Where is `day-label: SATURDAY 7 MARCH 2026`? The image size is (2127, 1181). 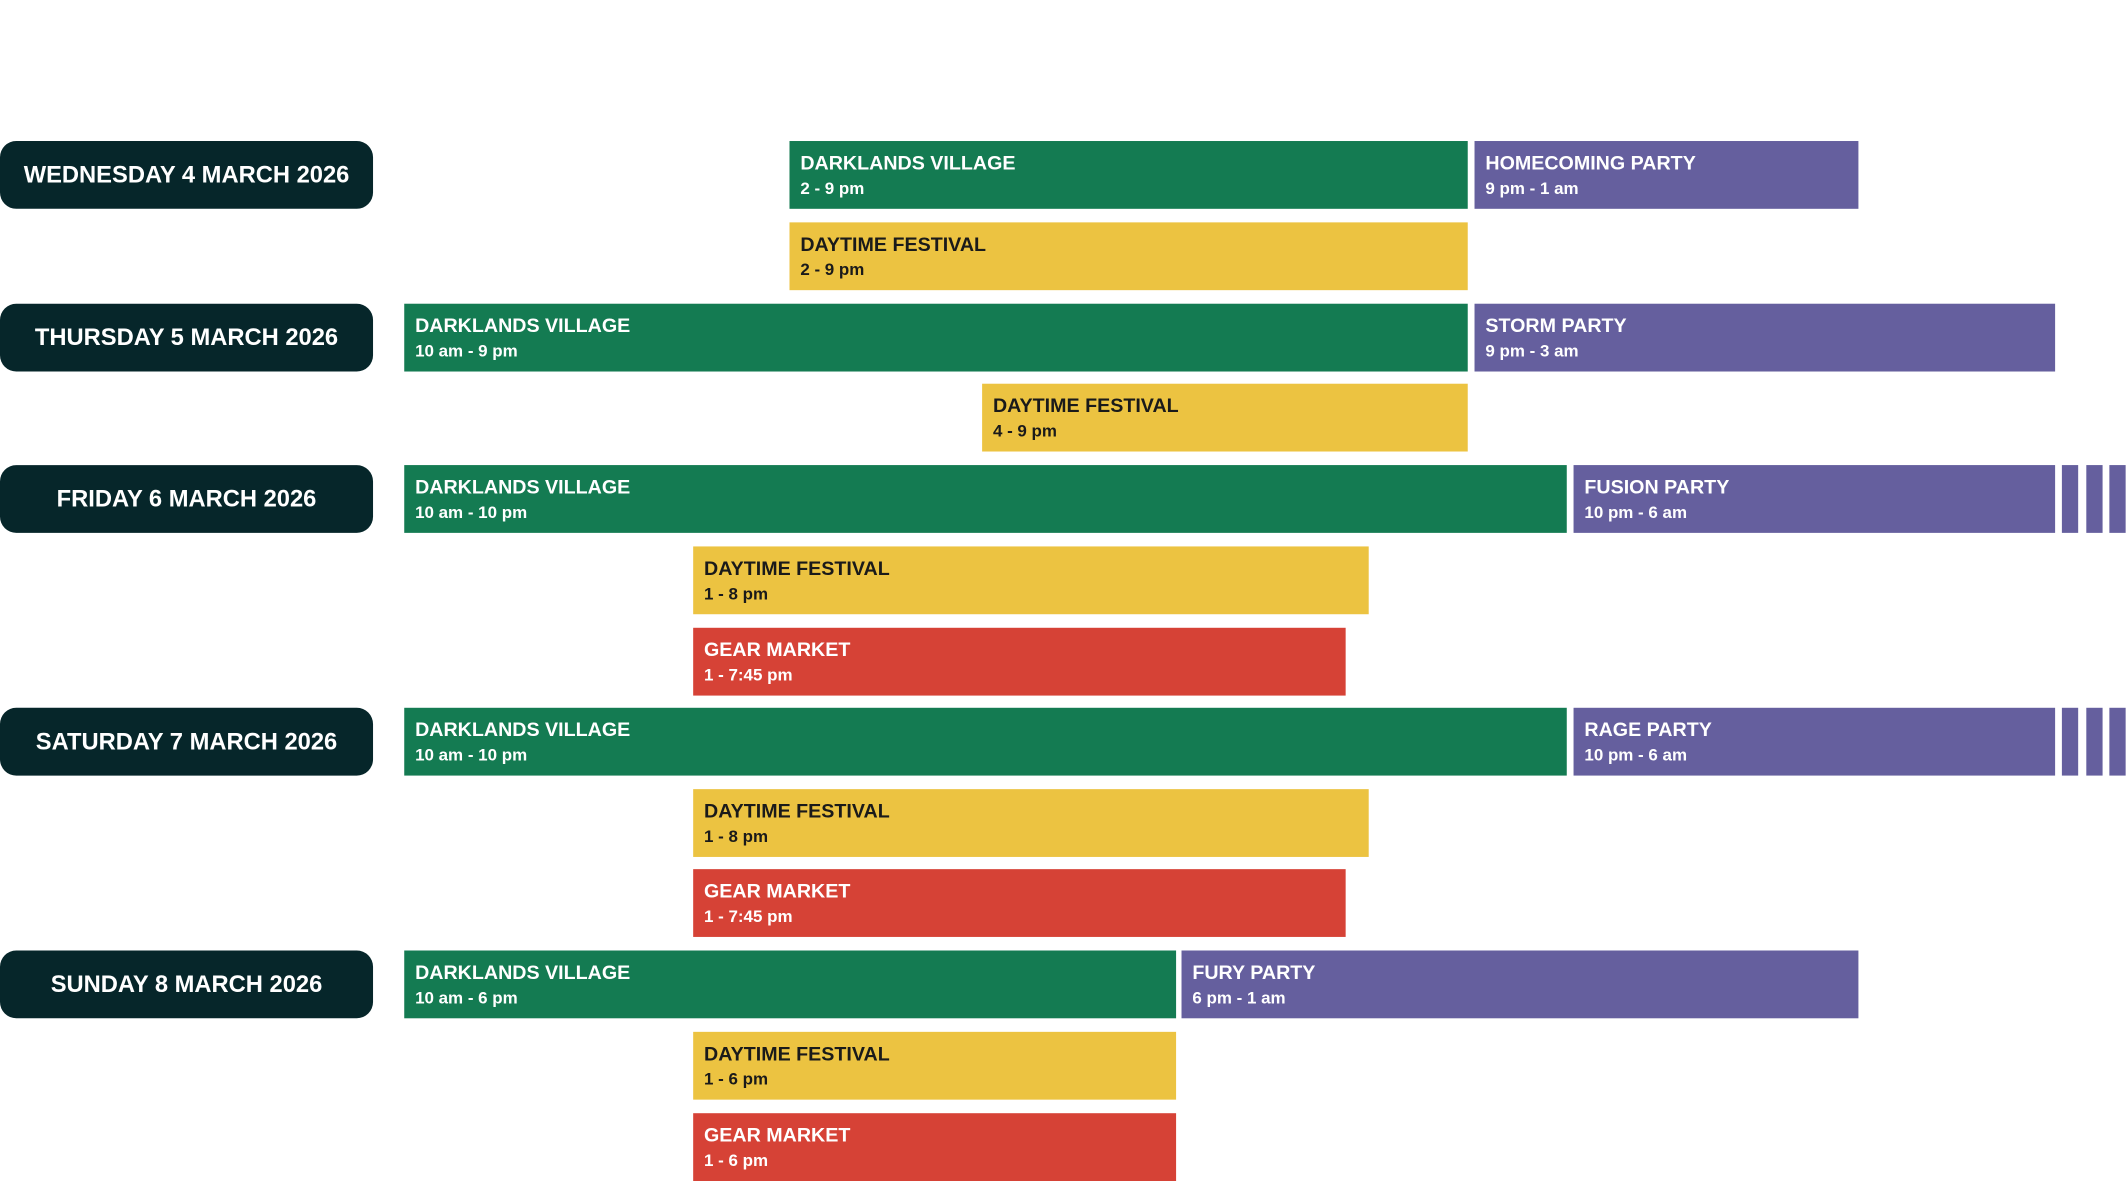
day-label: SATURDAY 7 MARCH 2026 is located at coordinates (186, 742).